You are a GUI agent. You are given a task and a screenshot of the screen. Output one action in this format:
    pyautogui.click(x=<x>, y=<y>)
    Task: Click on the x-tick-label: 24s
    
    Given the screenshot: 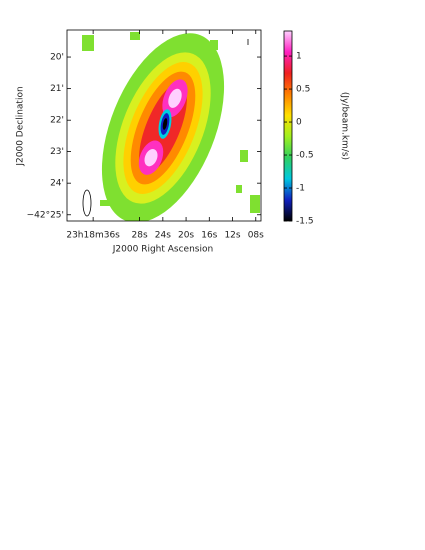 What is the action you would take?
    pyautogui.click(x=163, y=236)
    